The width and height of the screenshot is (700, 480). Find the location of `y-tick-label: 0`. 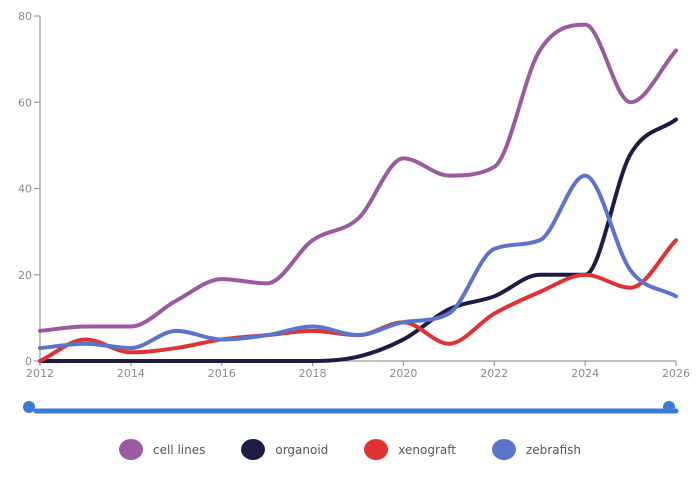

y-tick-label: 0 is located at coordinates (28, 361).